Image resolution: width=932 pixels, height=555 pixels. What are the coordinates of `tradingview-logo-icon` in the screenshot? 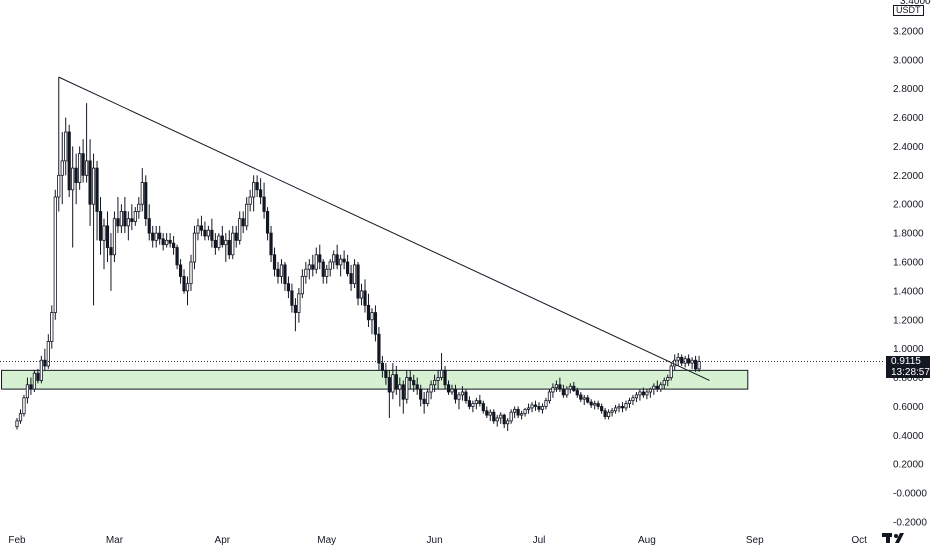 It's located at (895, 538).